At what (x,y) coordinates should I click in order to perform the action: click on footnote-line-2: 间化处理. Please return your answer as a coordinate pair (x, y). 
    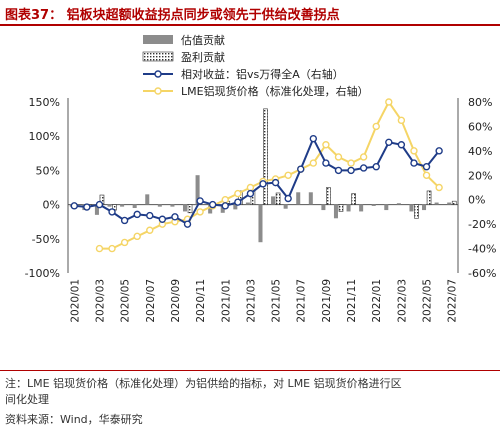
    Looking at the image, I should click on (27, 399).